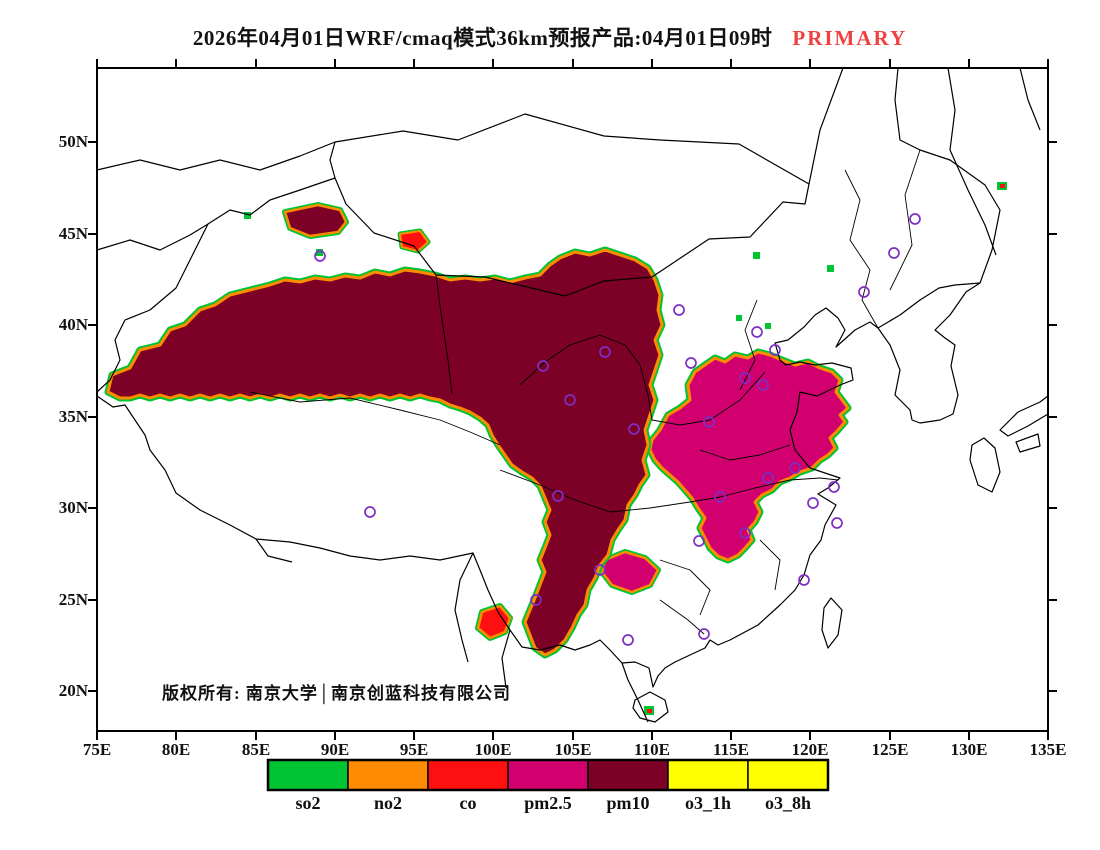 The width and height of the screenshot is (1100, 850). I want to click on lat-label-50n: 50N, so click(73, 141).